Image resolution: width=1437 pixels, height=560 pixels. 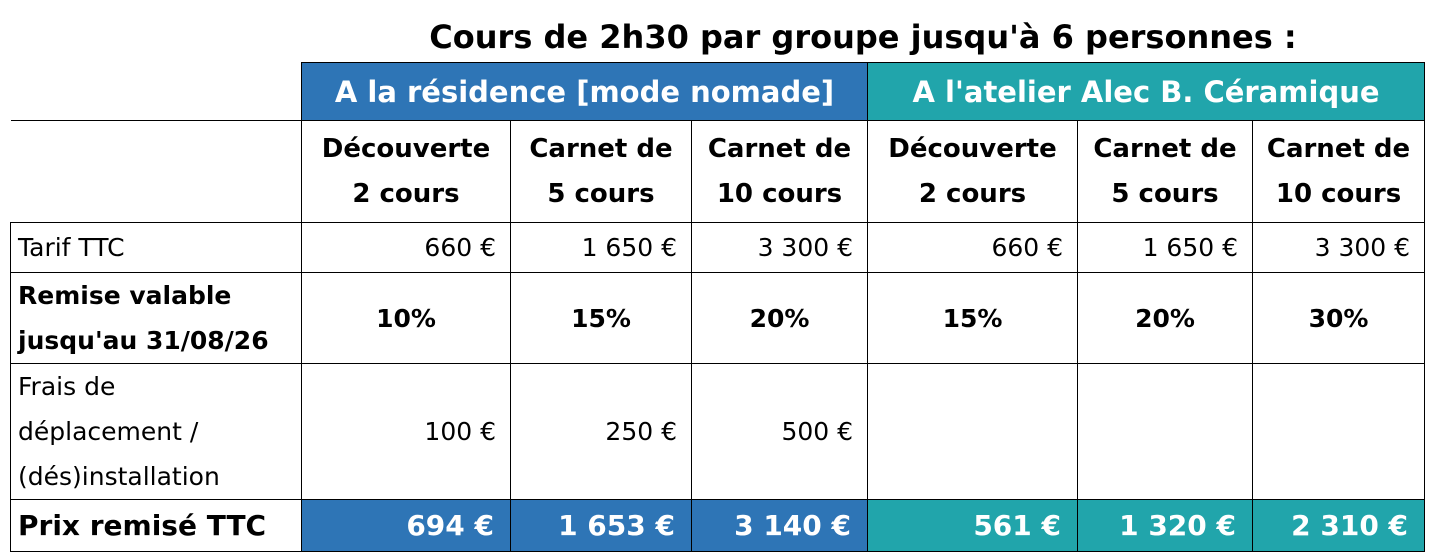 I want to click on cell-prix-value: 3 140 €, so click(x=779, y=525).